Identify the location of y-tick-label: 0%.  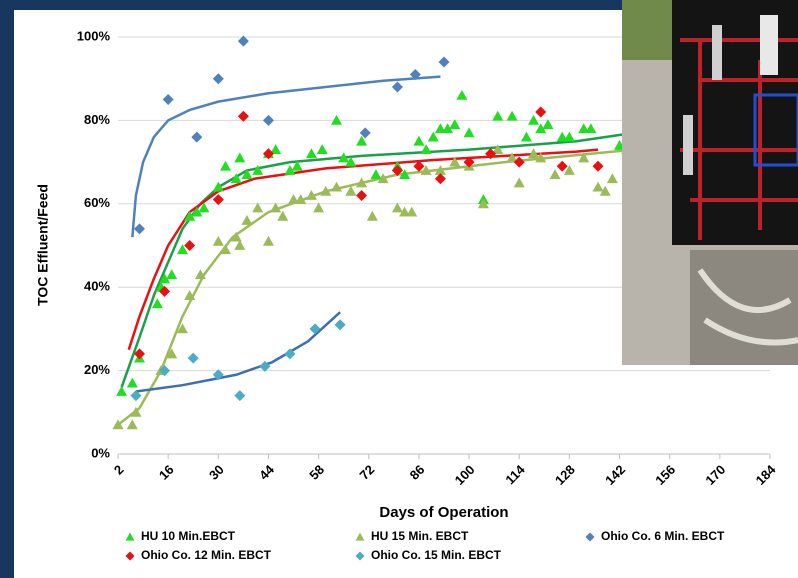
(100, 452).